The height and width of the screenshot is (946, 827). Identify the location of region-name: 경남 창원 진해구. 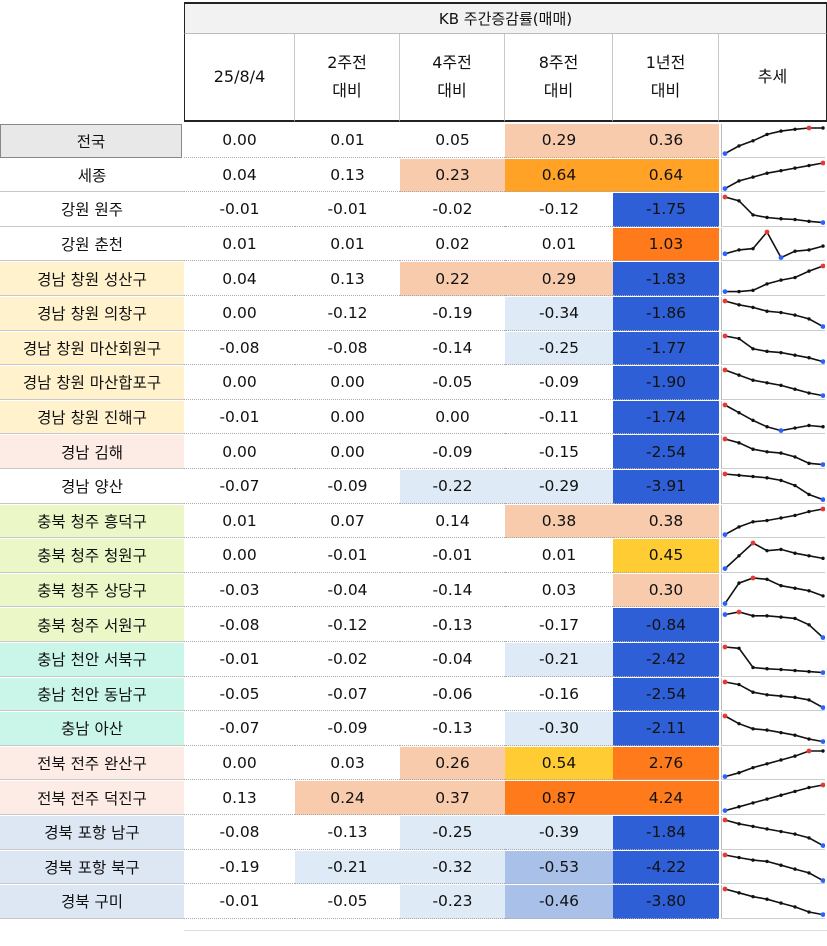
(92, 417).